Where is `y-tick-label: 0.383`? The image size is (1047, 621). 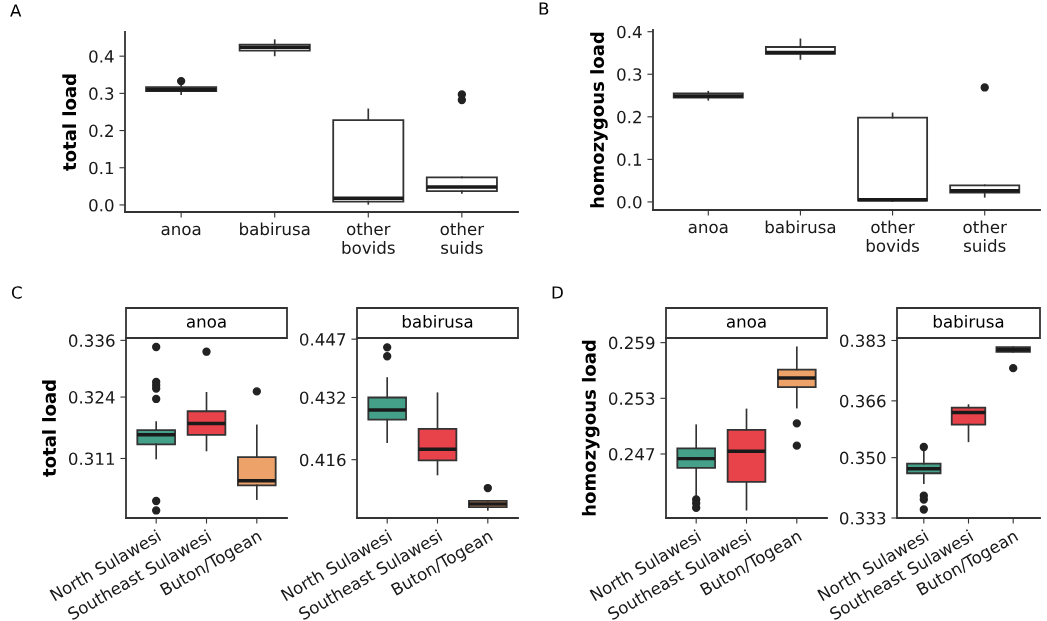 y-tick-label: 0.383 is located at coordinates (862, 341).